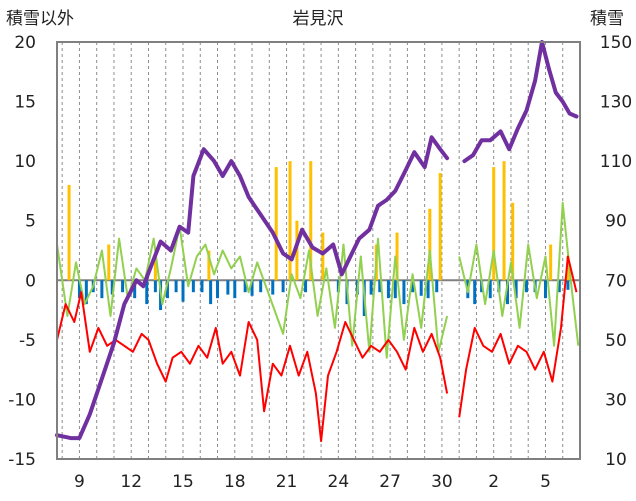 The image size is (636, 501). What do you see at coordinates (607, 19) in the screenshot?
I see `right-axis-label: 積雪` at bounding box center [607, 19].